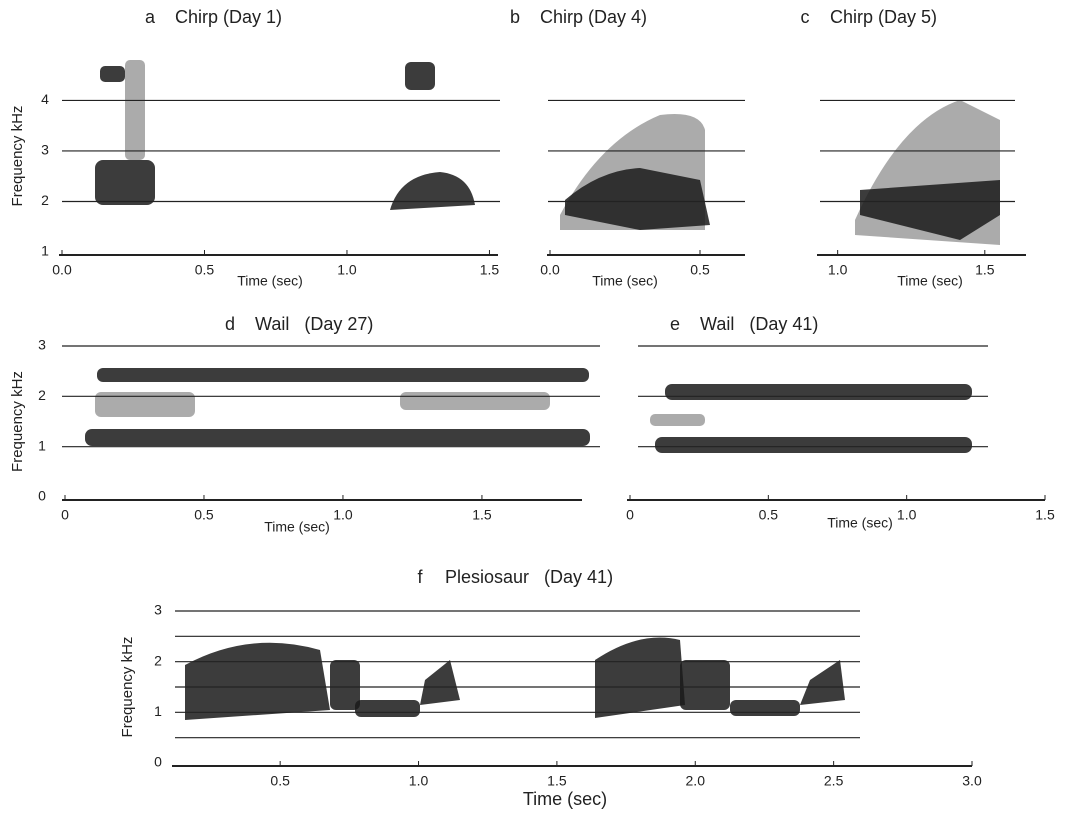 The height and width of the screenshot is (813, 1066). Describe the element at coordinates (972, 781) in the screenshot. I see `x-tick-label: 3.0` at that location.